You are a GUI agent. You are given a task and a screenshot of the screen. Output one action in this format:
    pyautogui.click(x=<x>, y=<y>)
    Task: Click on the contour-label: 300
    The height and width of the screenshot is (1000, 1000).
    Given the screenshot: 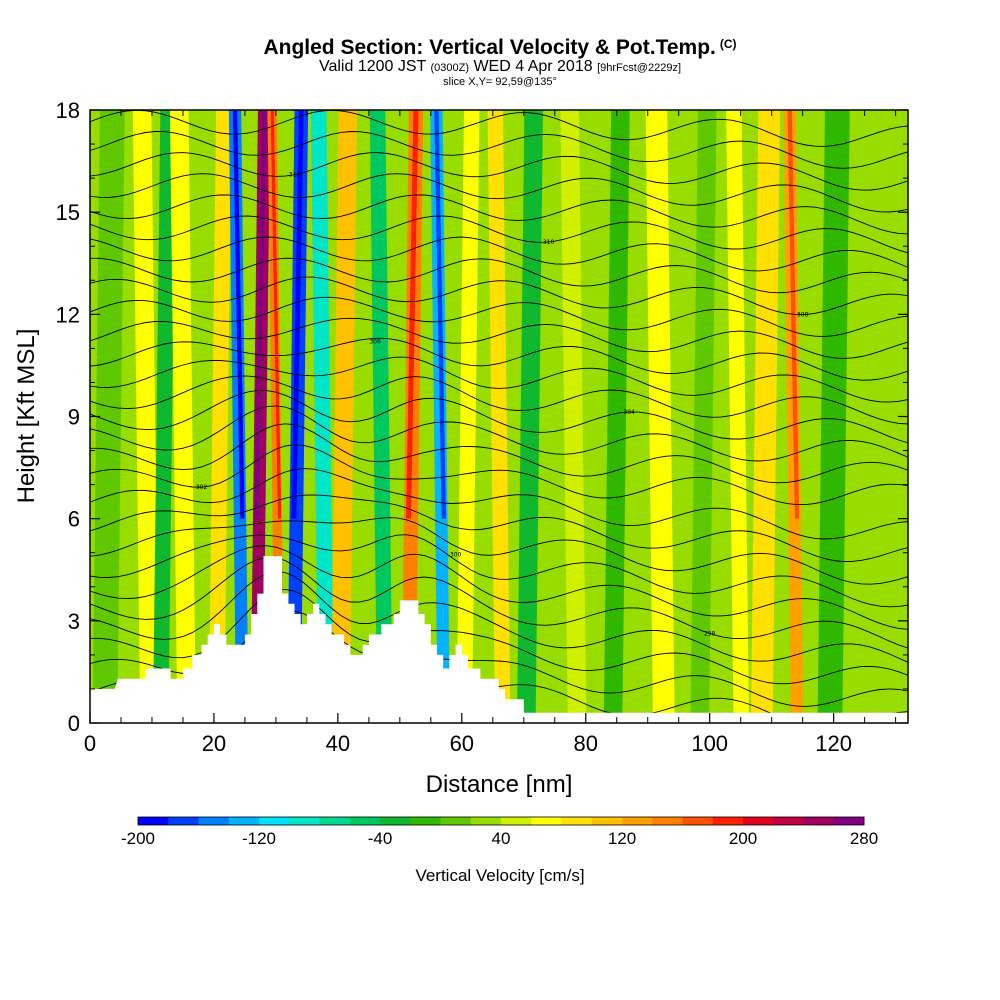 What is the action you would take?
    pyautogui.click(x=456, y=555)
    